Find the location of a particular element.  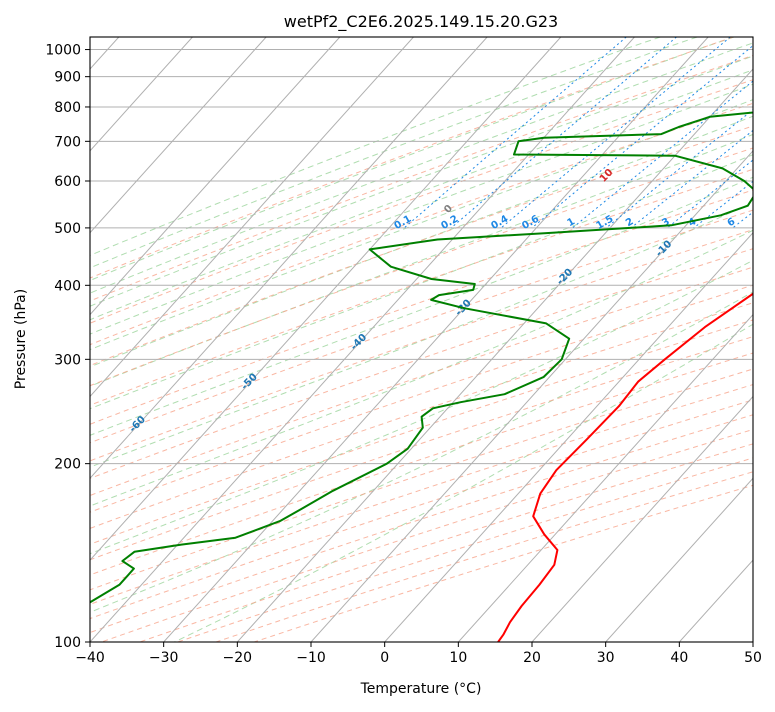

x-axis-label: Temperature (°C) is located at coordinates (421, 689).